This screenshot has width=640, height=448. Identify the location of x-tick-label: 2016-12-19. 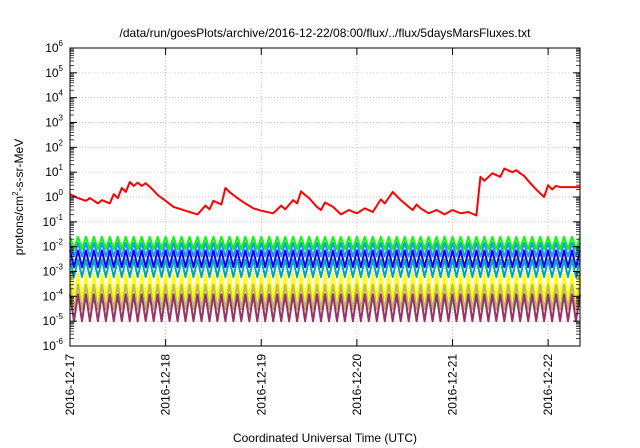
(261, 385).